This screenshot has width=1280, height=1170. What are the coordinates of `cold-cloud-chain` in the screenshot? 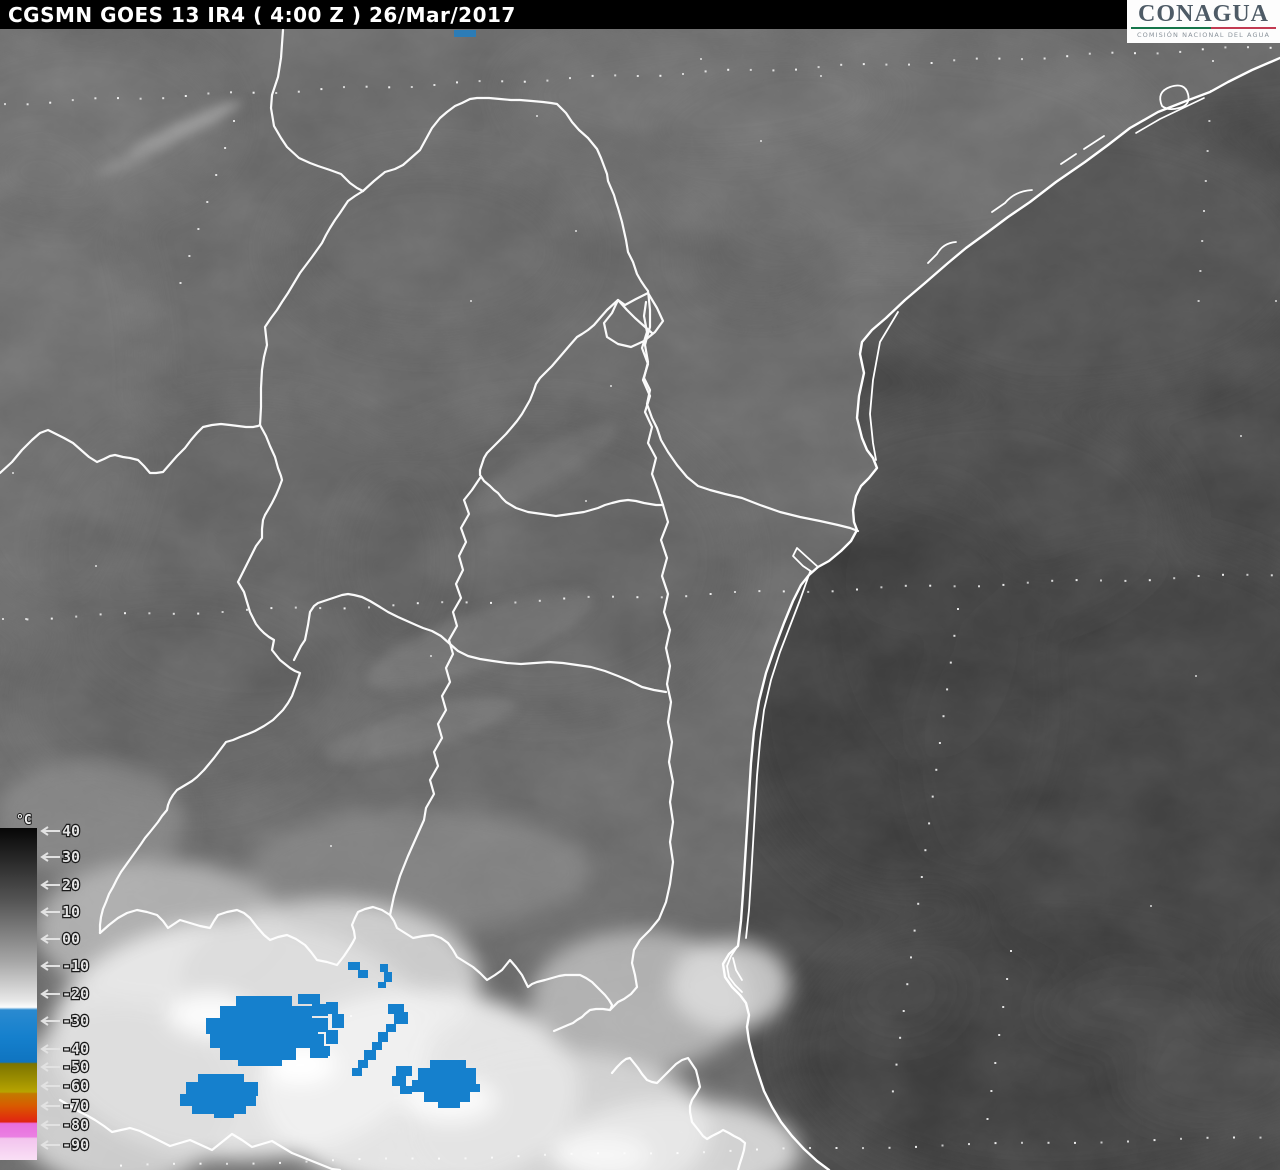 It's located at (380, 1040).